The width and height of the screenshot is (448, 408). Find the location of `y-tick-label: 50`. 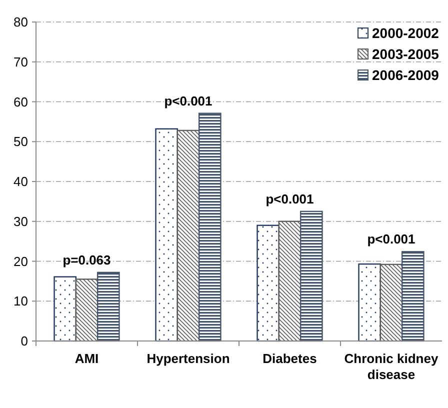

y-tick-label: 50 is located at coordinates (21, 142).